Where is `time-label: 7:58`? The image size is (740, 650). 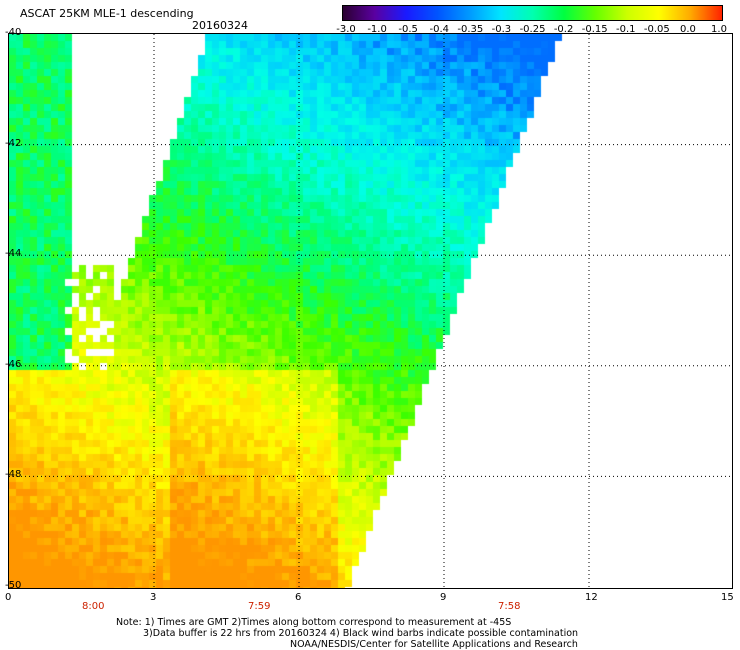
time-label: 7:58 is located at coordinates (509, 606).